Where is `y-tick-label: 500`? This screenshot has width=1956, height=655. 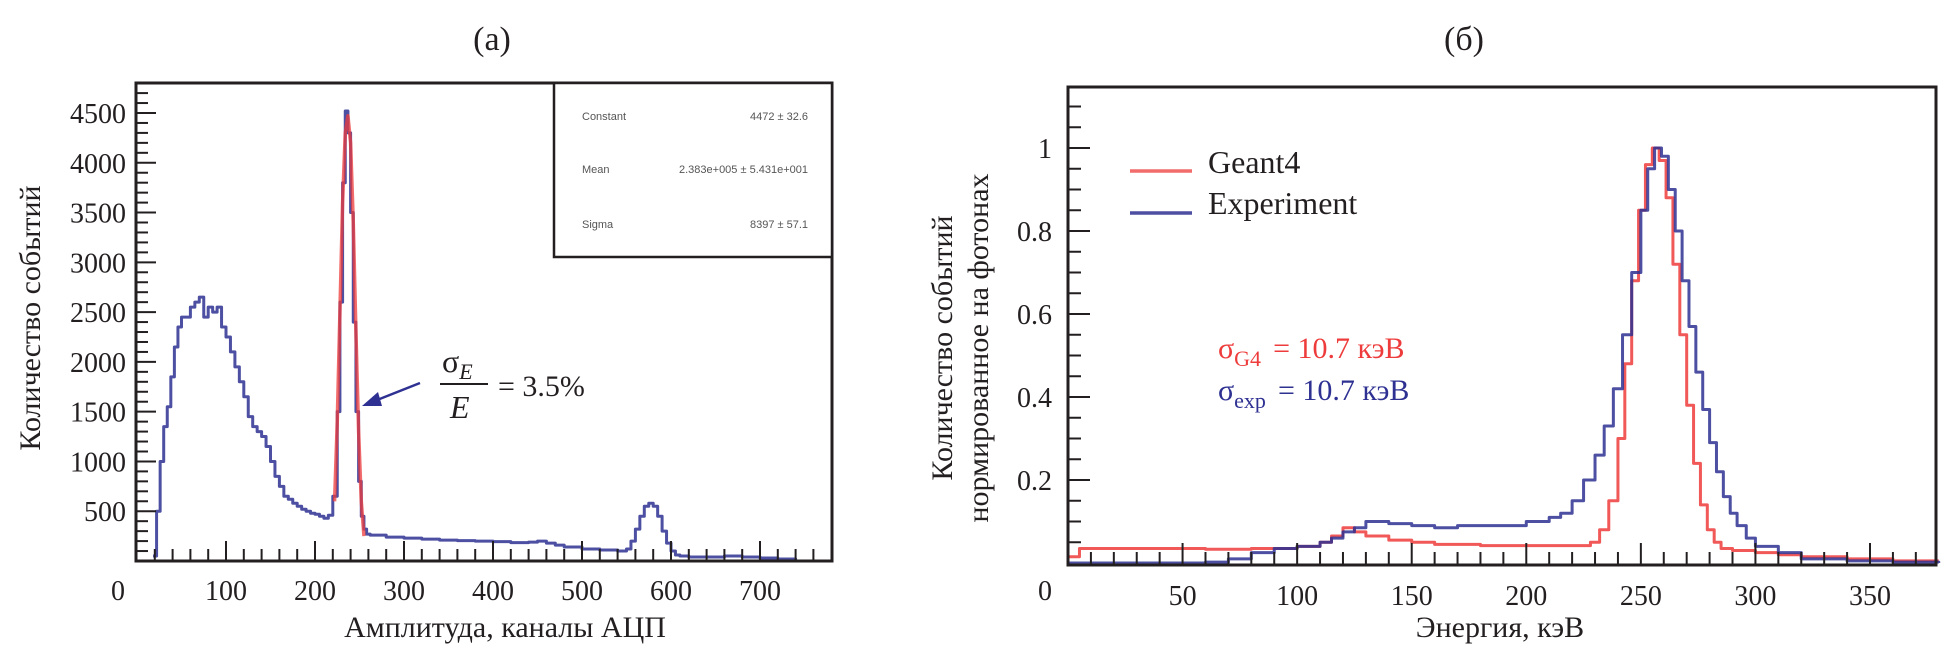
y-tick-label: 500 is located at coordinates (105, 512).